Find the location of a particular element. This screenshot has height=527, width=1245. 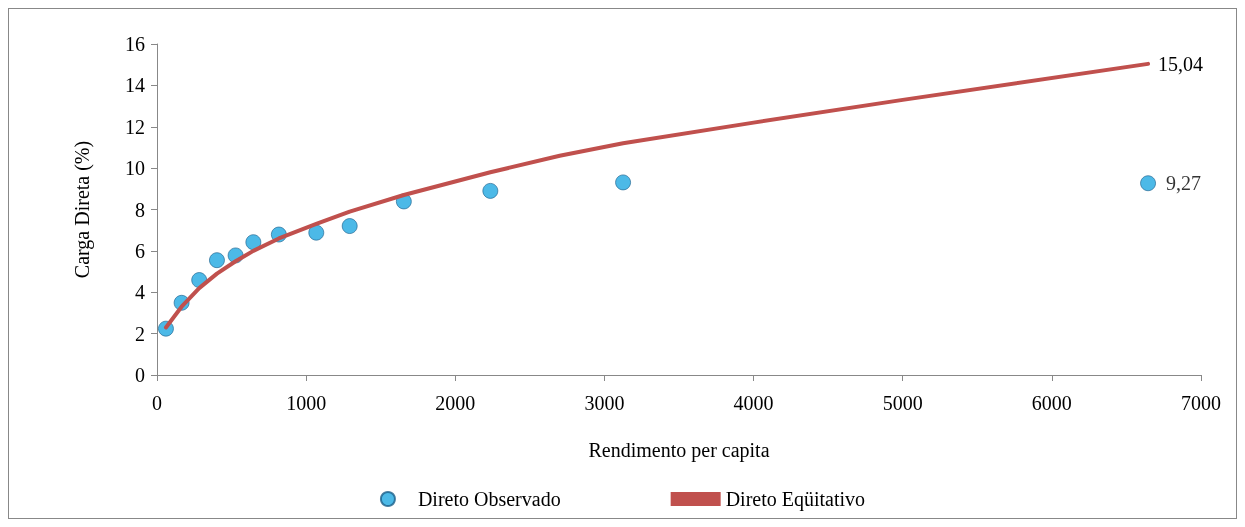

x-tick-label: 5000 is located at coordinates (902, 403).